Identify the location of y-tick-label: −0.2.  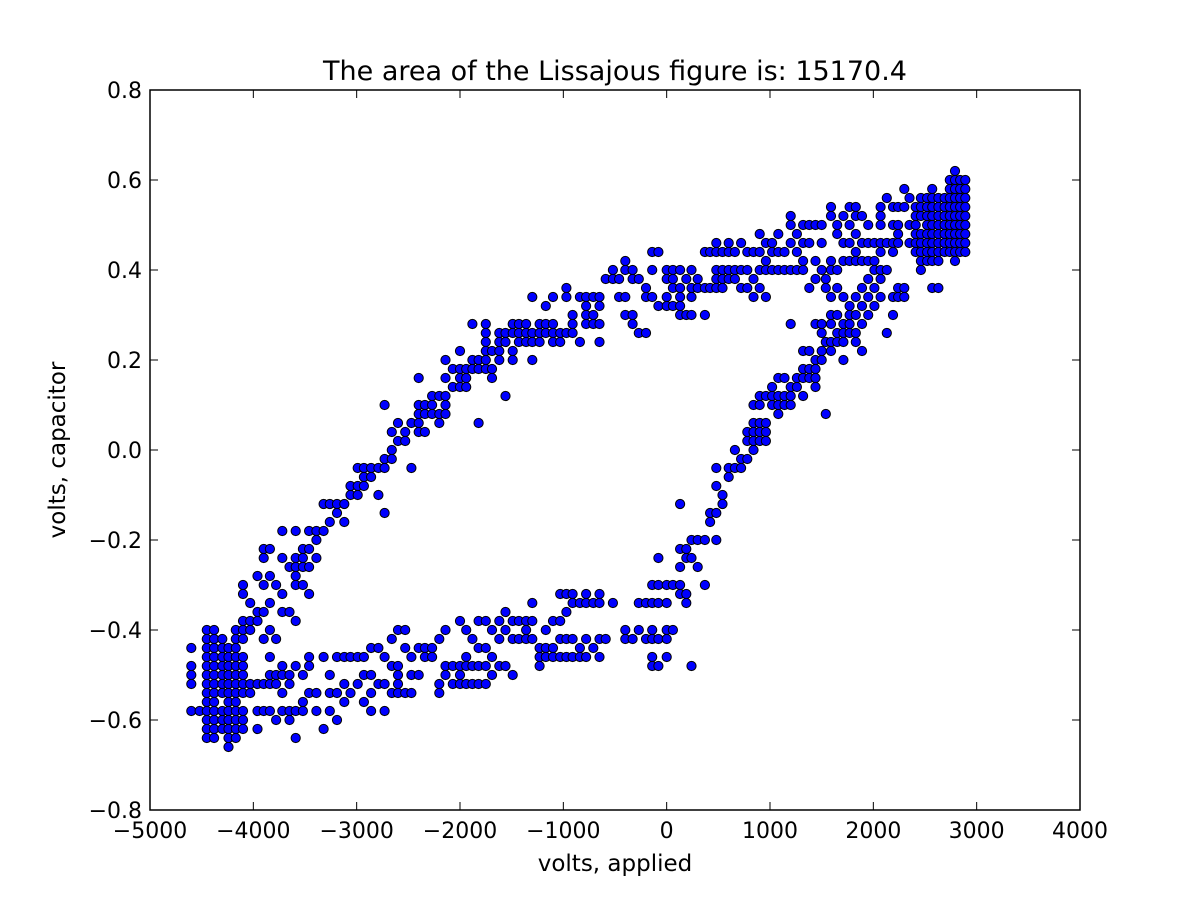
(115, 541).